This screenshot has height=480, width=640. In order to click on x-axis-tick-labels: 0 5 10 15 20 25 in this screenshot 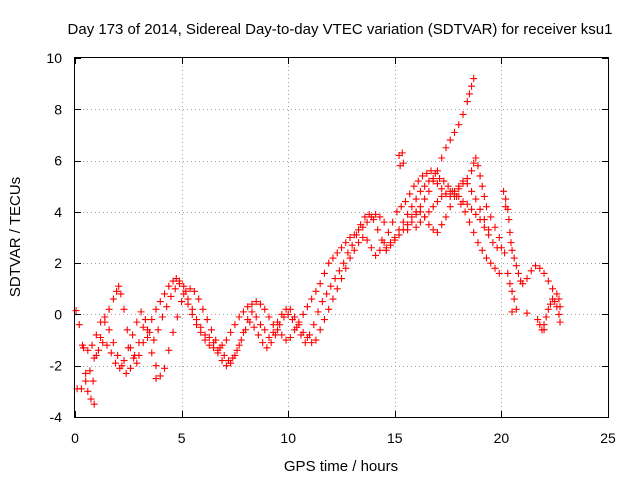, I will do `click(343, 438)`.